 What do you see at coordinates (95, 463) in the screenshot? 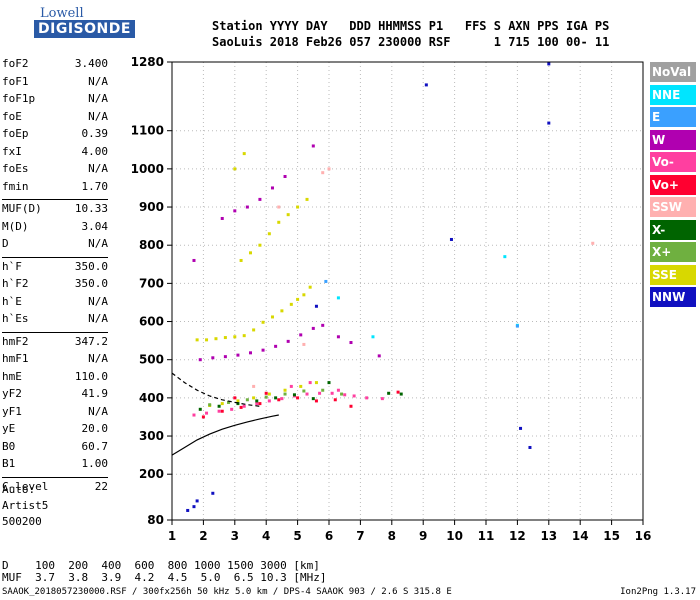
I see `param-value: 1.00` at bounding box center [95, 463].